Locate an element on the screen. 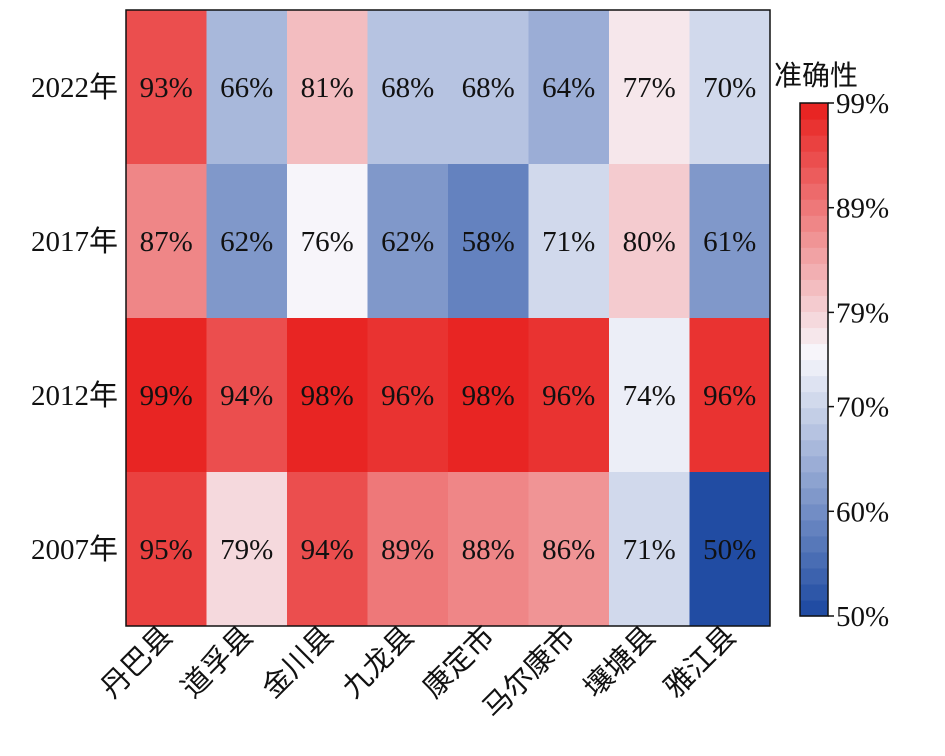  cell-value-label: 95% is located at coordinates (166, 550).